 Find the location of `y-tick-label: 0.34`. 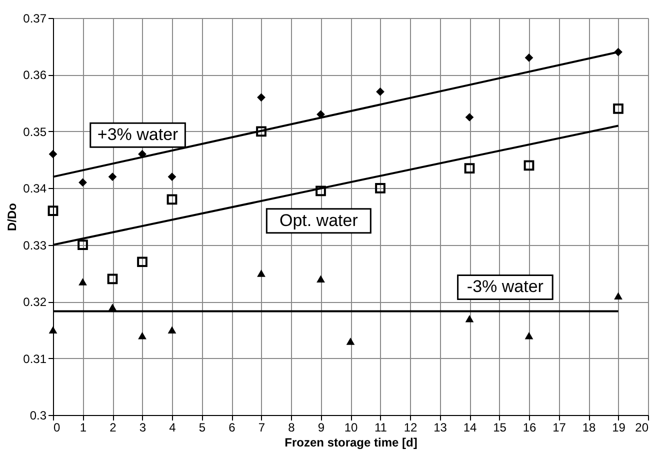

y-tick-label: 0.34 is located at coordinates (35, 189).